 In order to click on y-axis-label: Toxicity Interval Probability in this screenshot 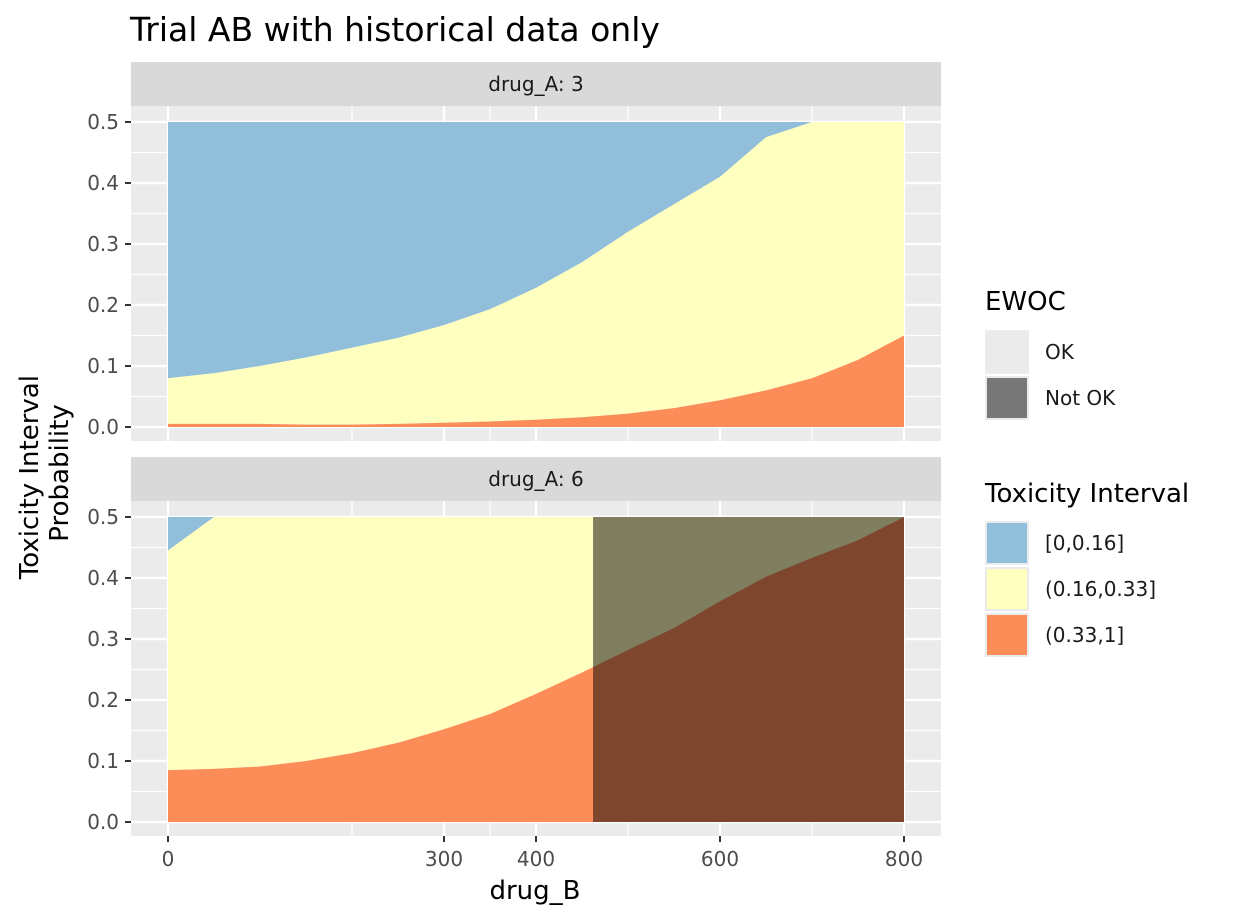, I will do `click(45, 473)`.